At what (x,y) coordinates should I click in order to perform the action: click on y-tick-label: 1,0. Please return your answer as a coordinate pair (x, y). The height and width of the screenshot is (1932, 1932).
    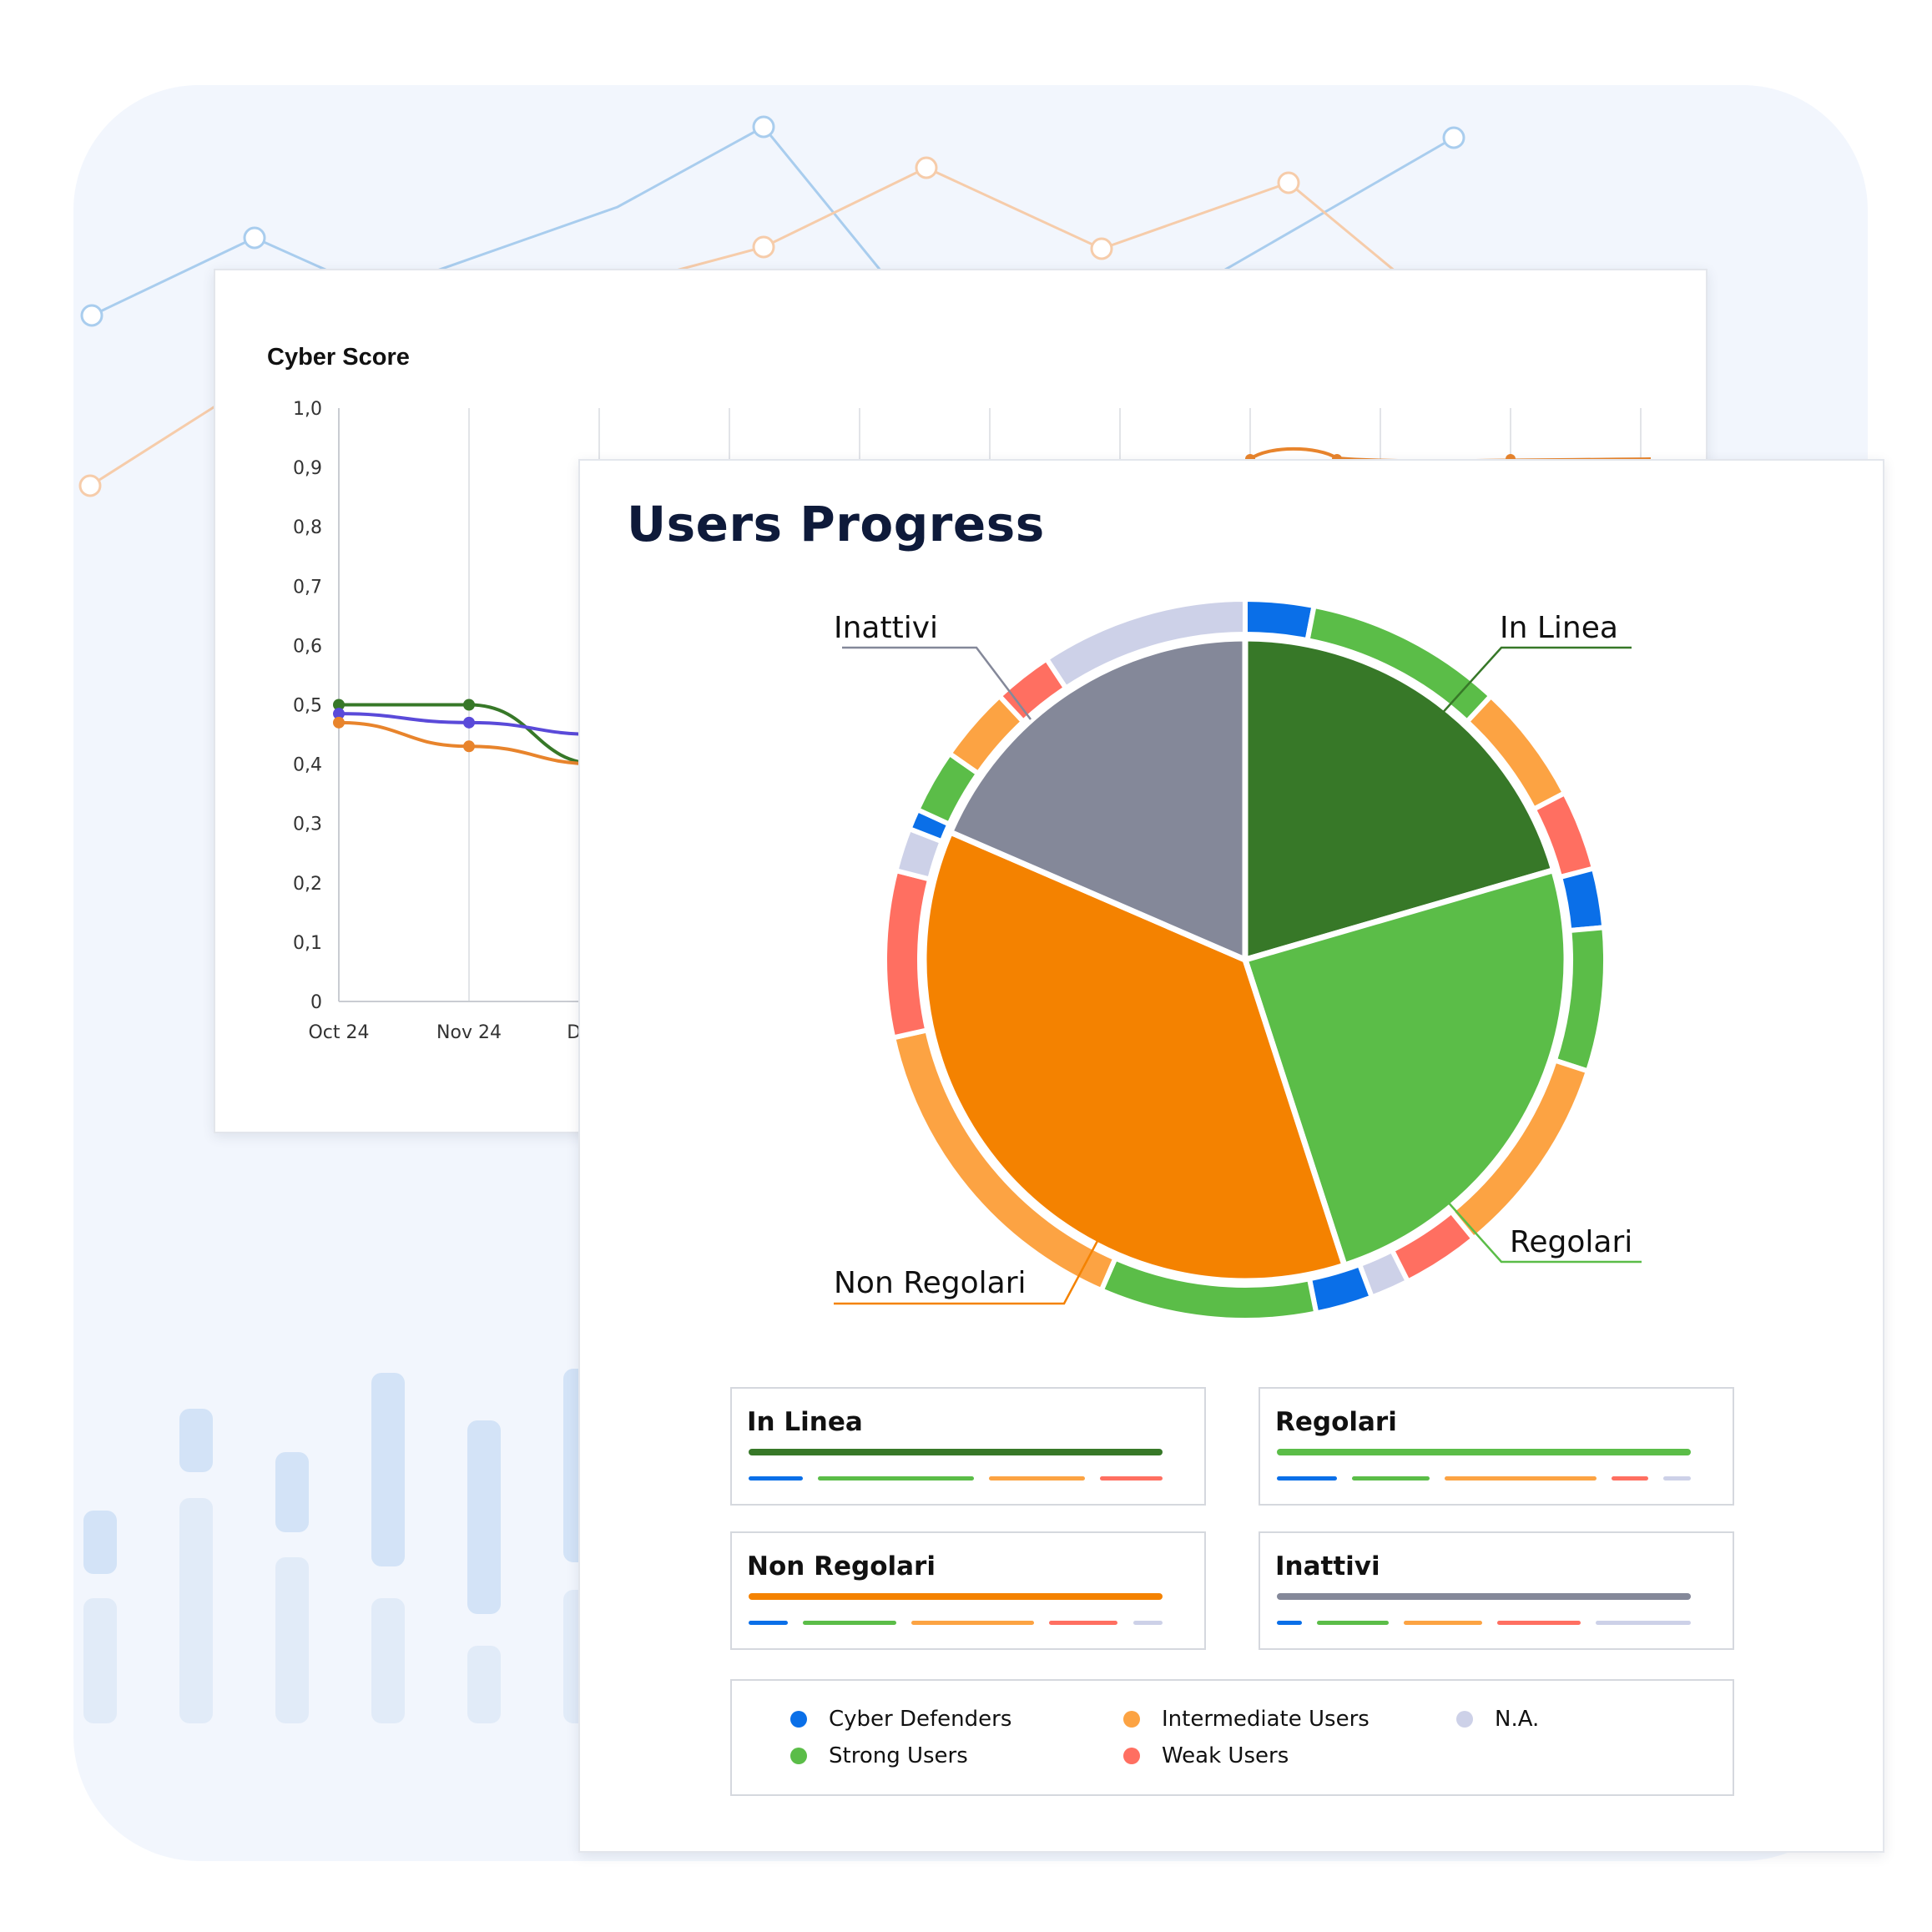
    Looking at the image, I should click on (307, 410).